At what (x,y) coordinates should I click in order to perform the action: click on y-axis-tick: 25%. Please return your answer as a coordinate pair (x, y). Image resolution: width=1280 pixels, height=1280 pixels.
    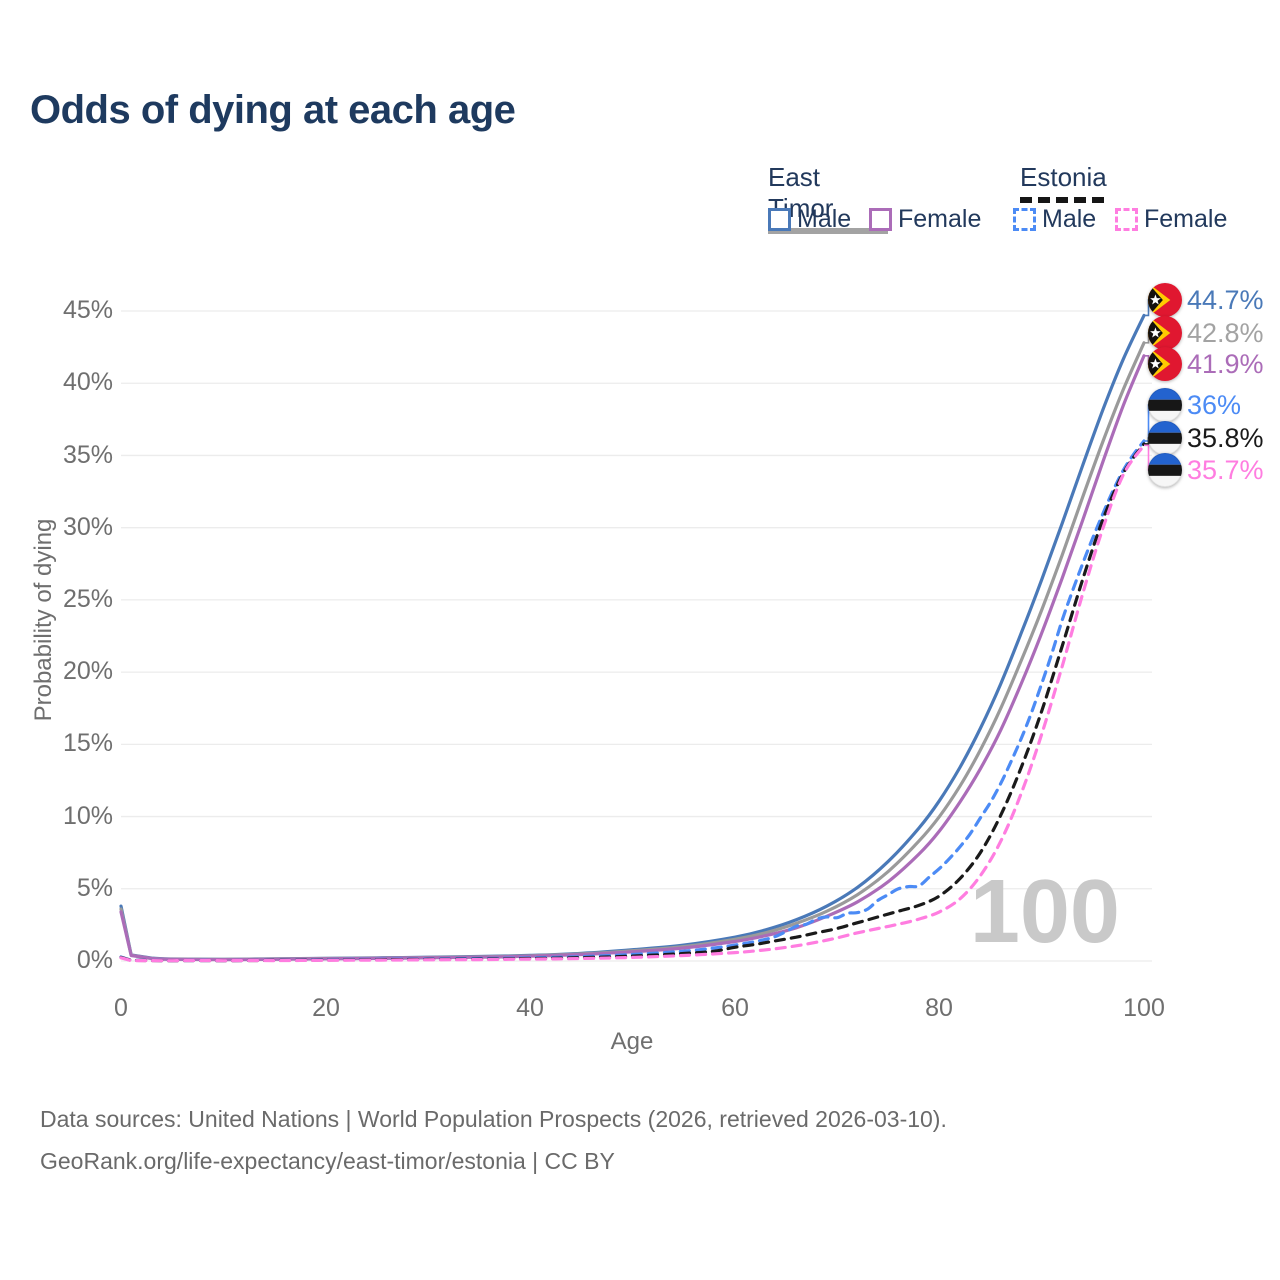
    Looking at the image, I should click on (87, 599).